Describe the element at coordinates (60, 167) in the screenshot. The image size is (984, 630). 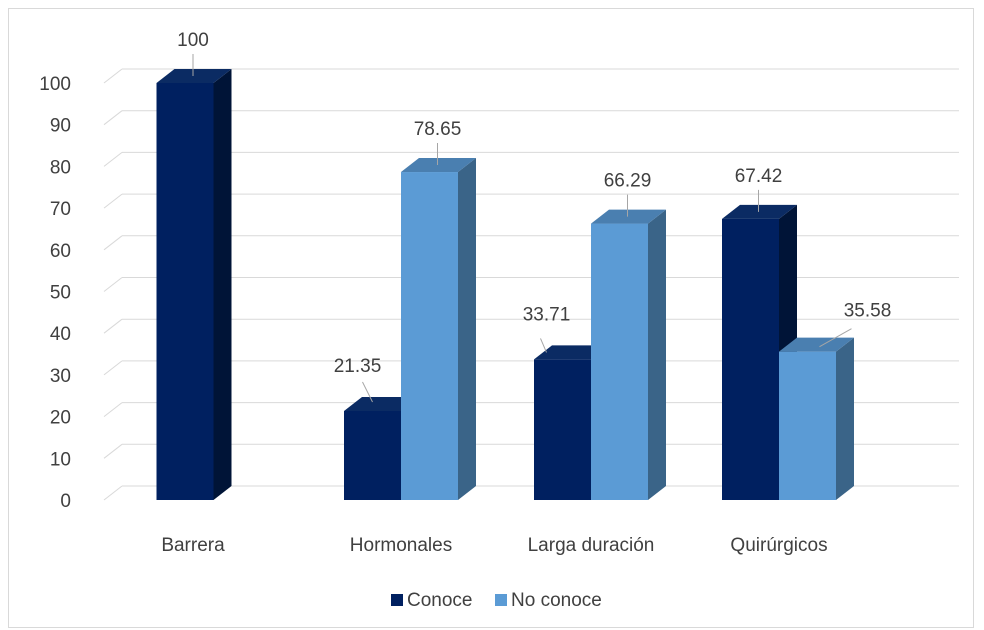
I see `y-tick-label: 80` at that location.